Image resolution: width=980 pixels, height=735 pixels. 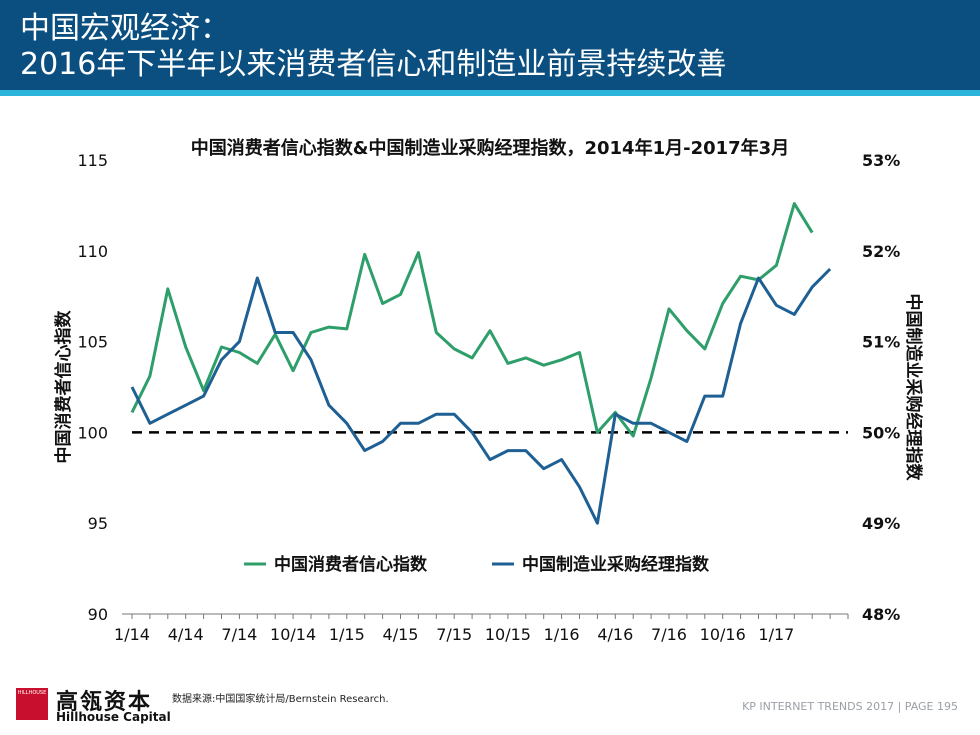 What do you see at coordinates (776, 634) in the screenshot?
I see `x-tick-label: 1/17` at bounding box center [776, 634].